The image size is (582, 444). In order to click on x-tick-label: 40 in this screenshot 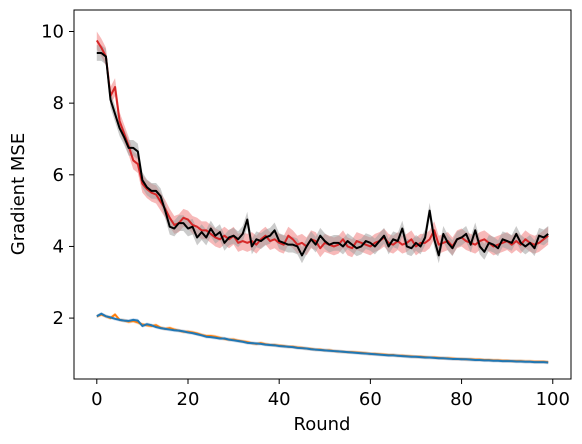, I will do `click(279, 399)`.